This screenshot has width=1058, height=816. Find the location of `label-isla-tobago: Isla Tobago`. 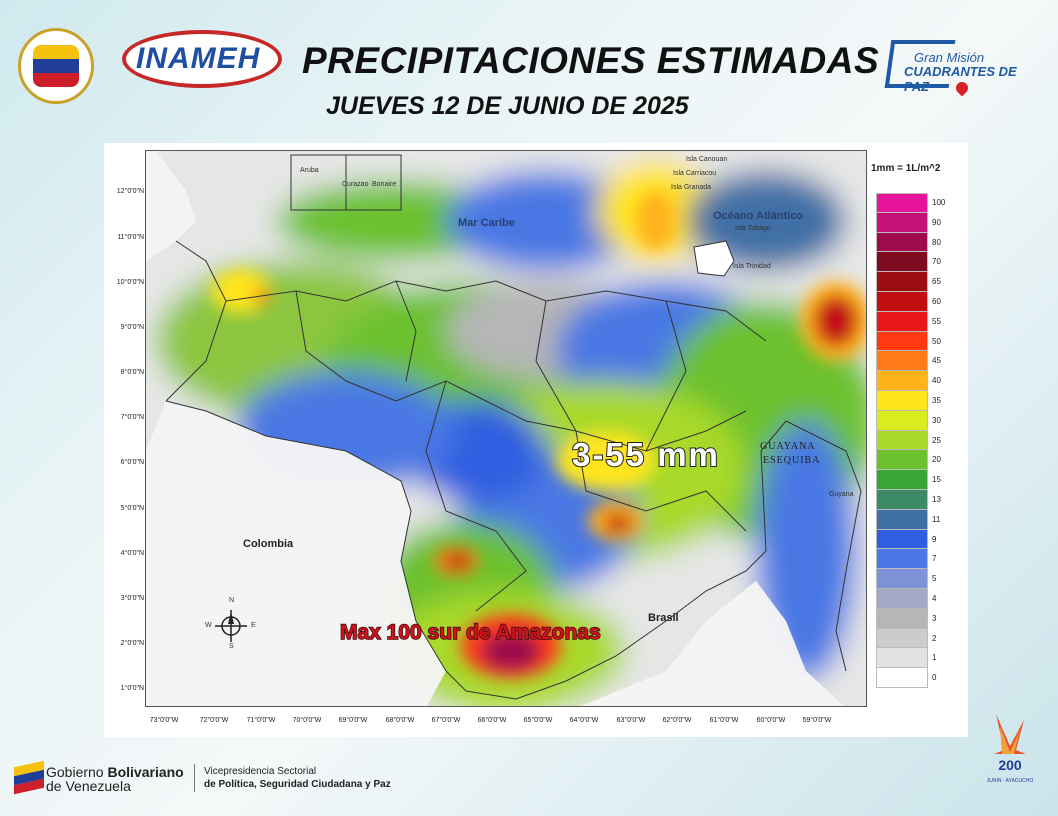

label-isla-tobago: Isla Tobago is located at coordinates (753, 228).